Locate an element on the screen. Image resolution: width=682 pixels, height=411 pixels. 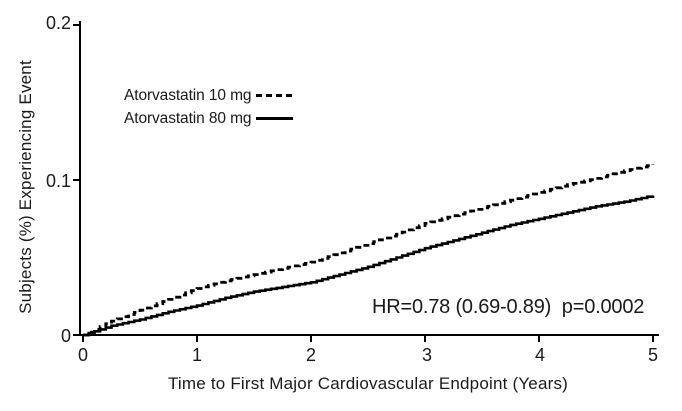
y-tick-label-0: 0 is located at coordinates (65, 336).